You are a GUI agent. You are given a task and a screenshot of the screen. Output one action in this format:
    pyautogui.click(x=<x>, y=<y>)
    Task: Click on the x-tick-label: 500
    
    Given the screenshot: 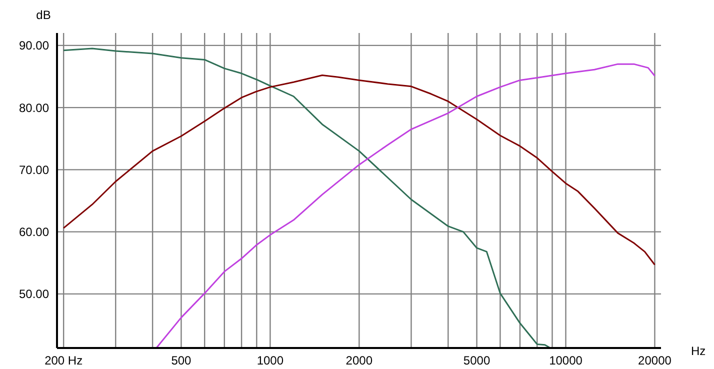 What is the action you would take?
    pyautogui.click(x=181, y=361)
    